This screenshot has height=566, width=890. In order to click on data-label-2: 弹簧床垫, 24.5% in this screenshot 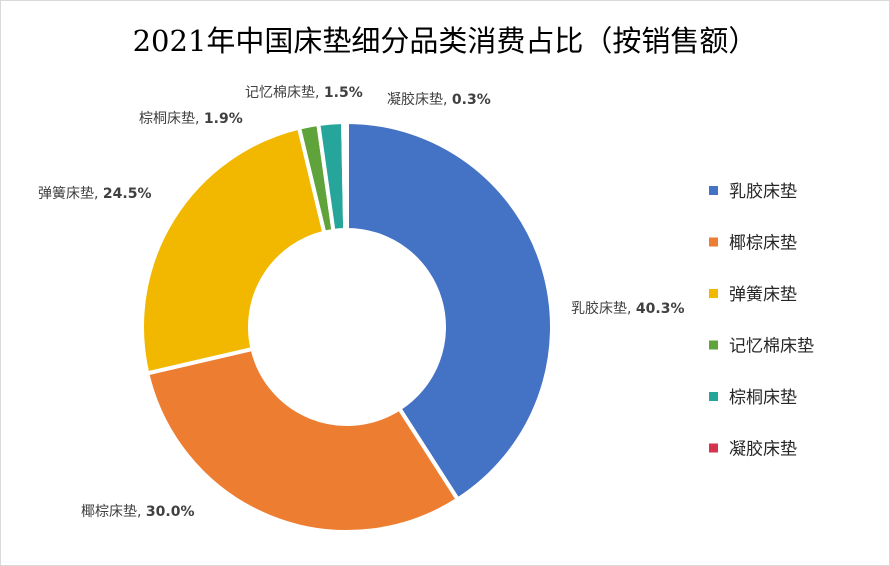, I will do `click(94, 194)`.